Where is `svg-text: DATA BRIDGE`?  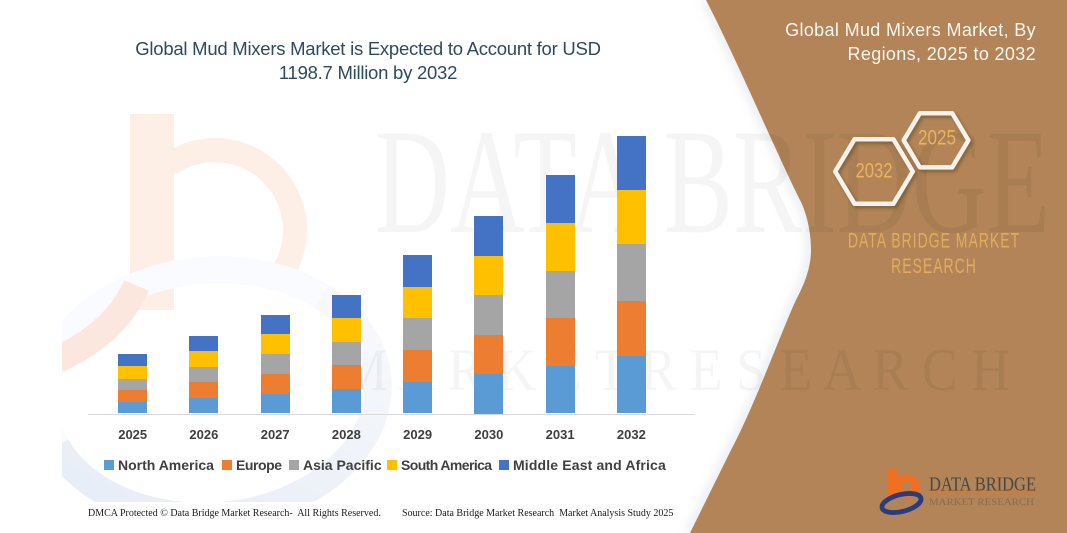 svg-text: DATA BRIDGE is located at coordinates (982, 485).